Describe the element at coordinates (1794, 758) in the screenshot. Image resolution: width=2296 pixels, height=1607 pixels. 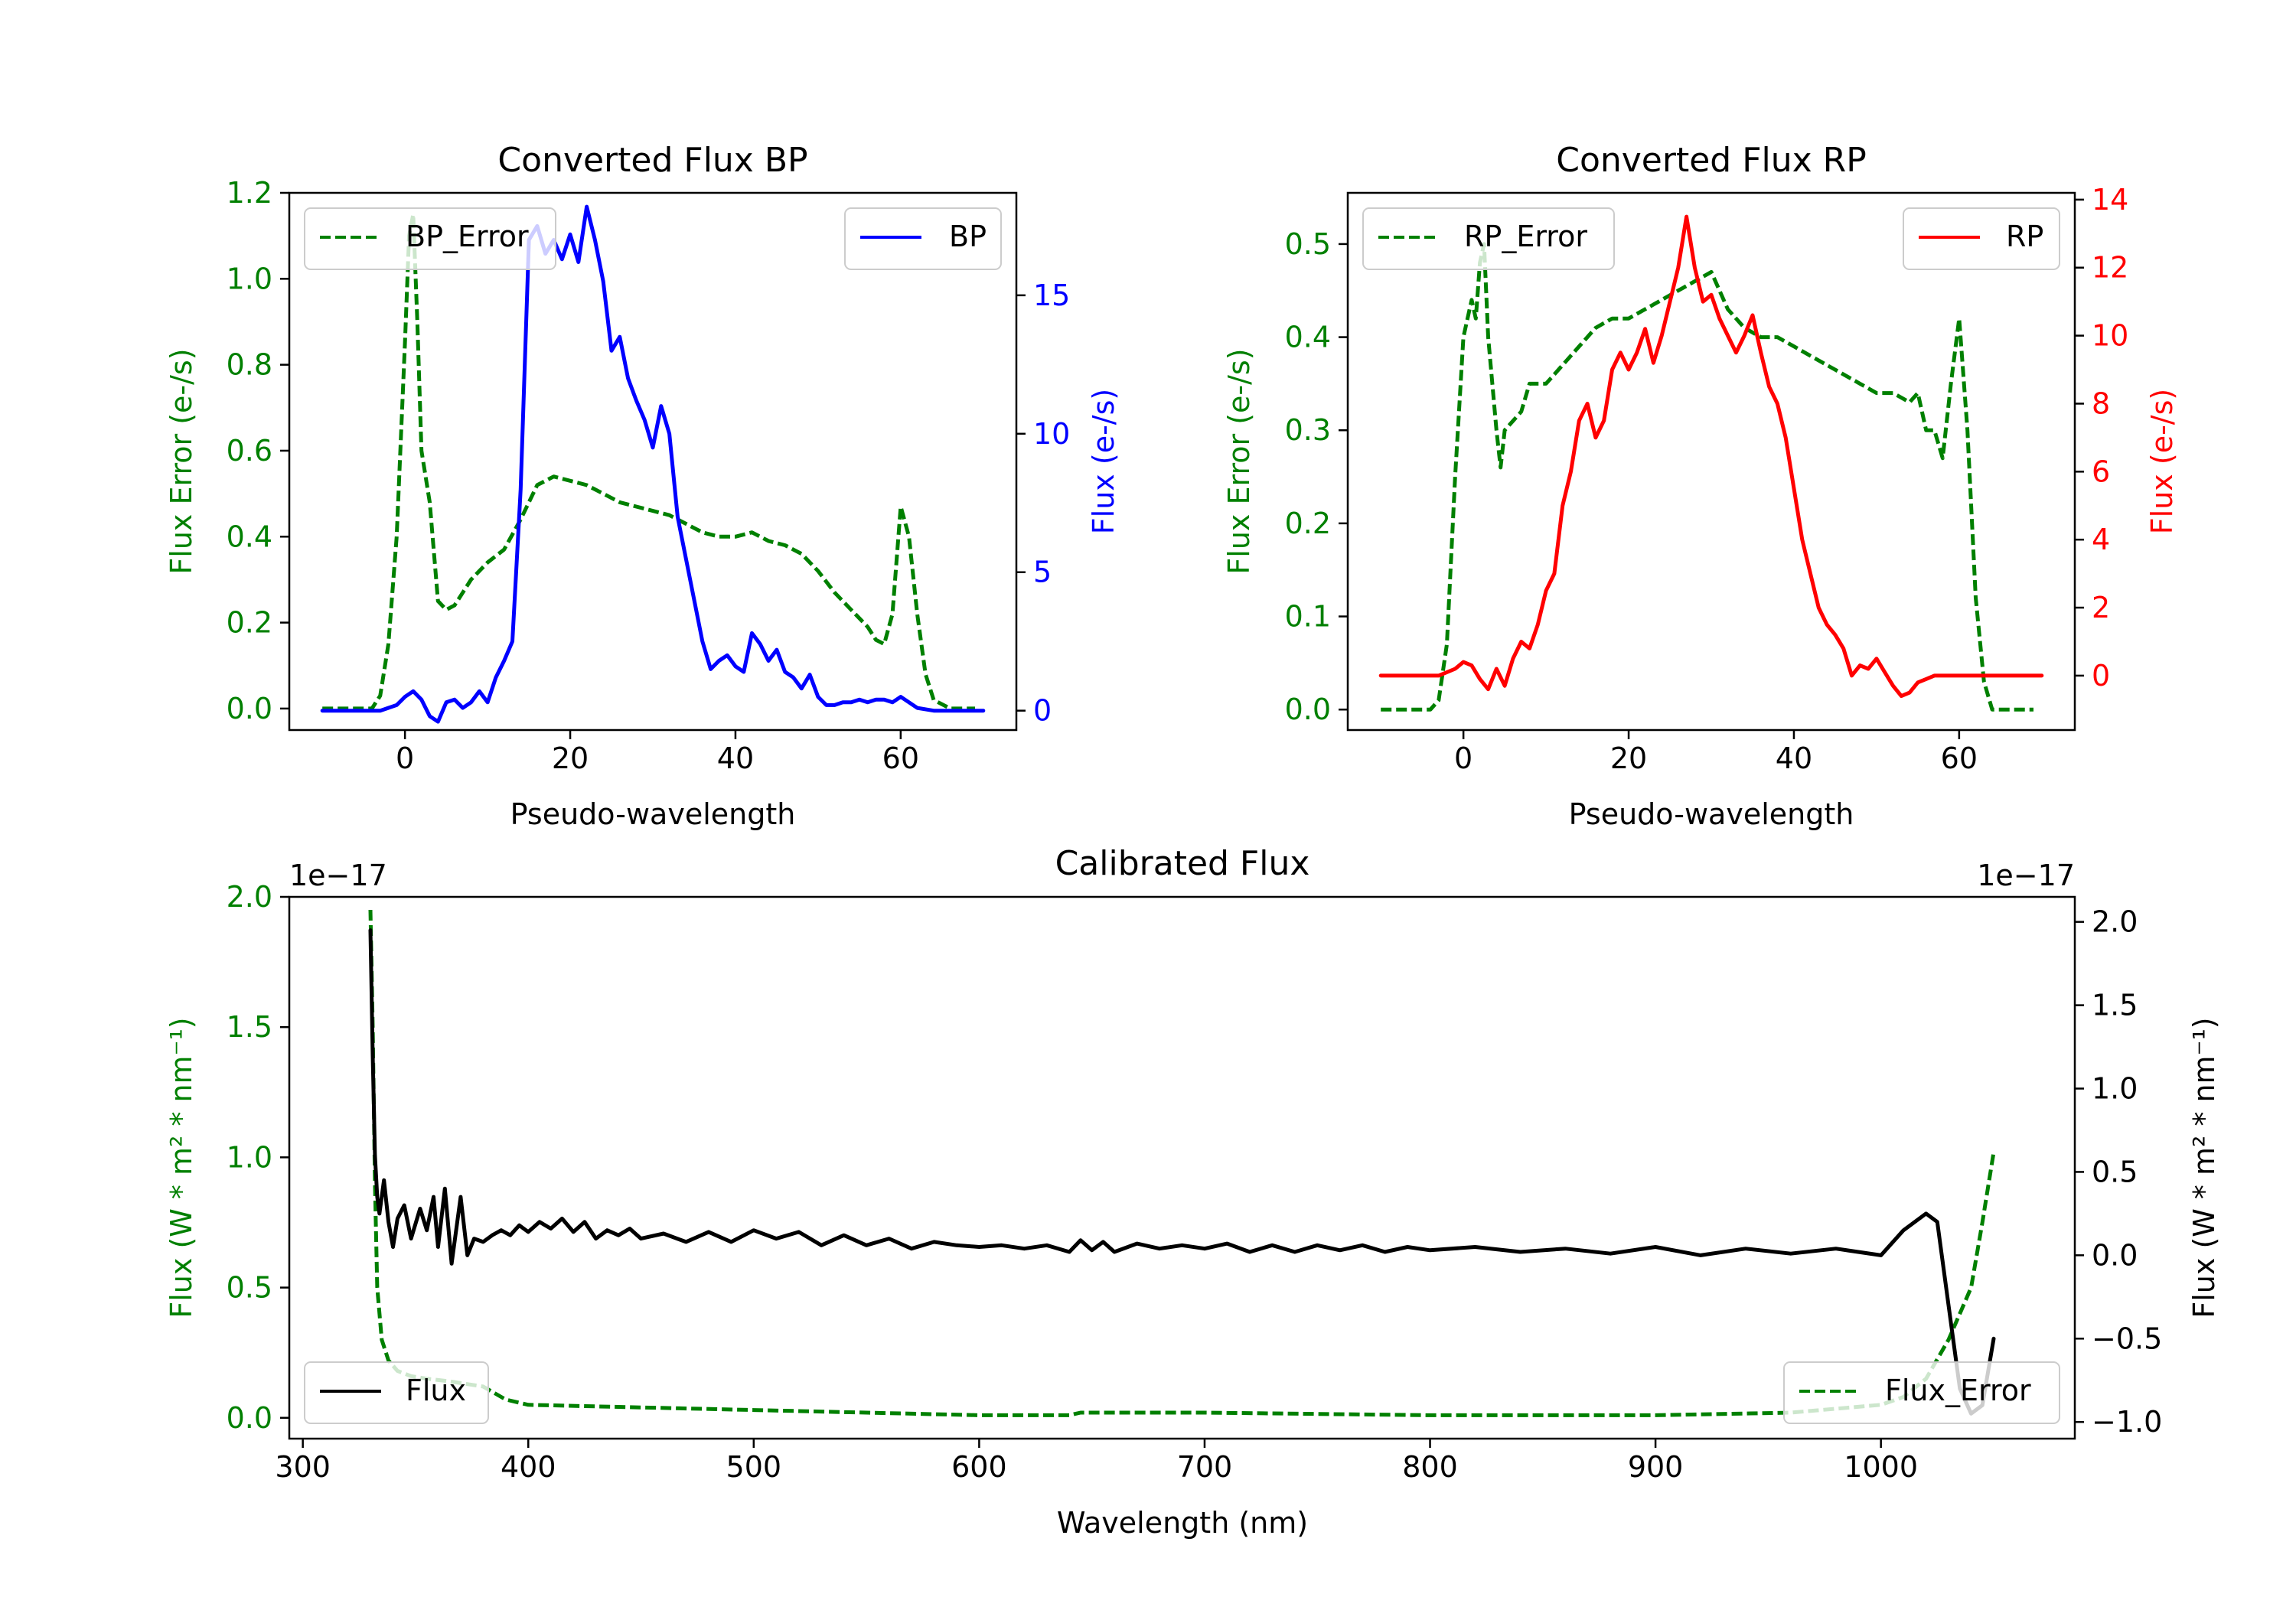
I see `rp-xtick-label: 40` at that location.